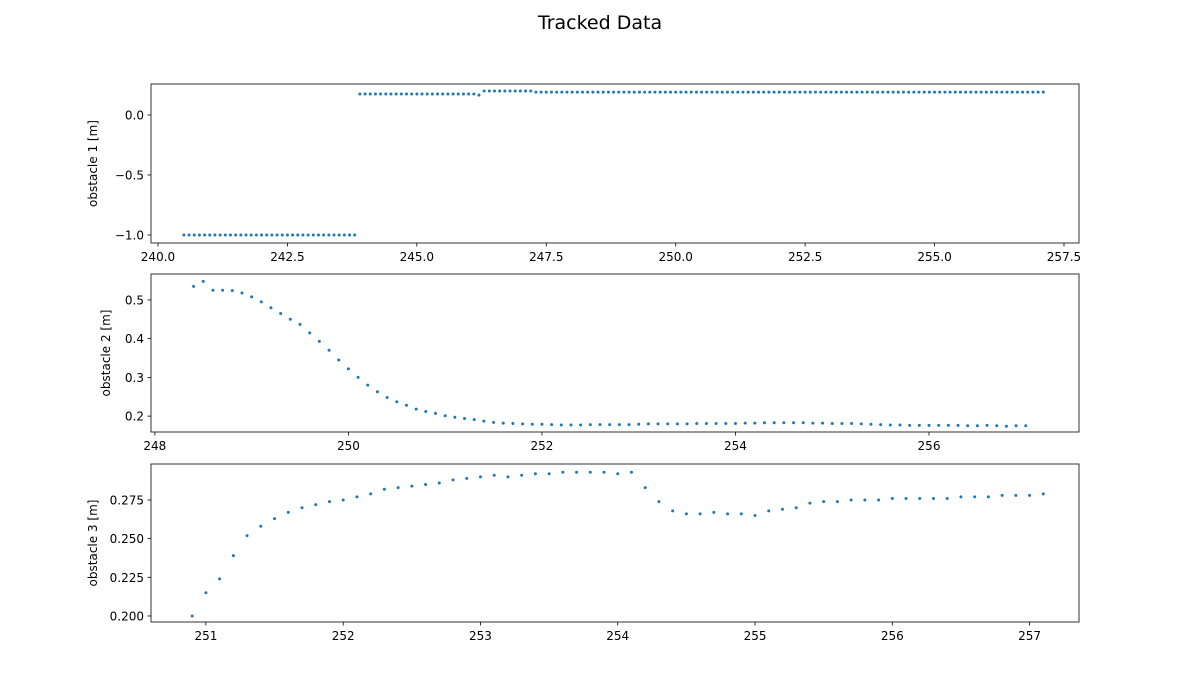 This screenshot has height=700, width=1200. I want to click on x-tick-label: 255.0, so click(934, 257).